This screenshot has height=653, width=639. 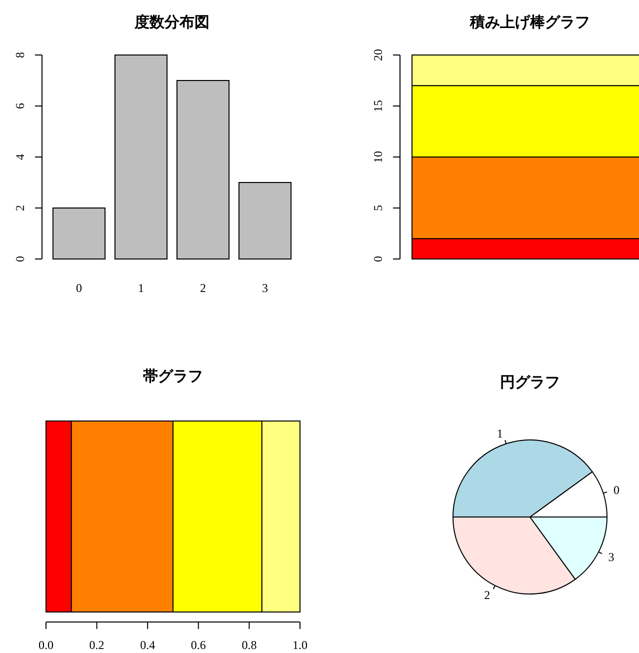 I want to click on y-tick-label: 8, so click(x=20, y=55).